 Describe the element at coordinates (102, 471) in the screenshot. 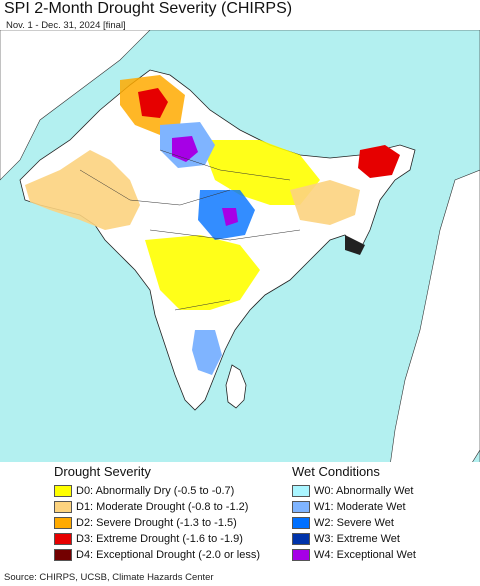

I see `drought-legend-heading: Drought Severity` at that location.